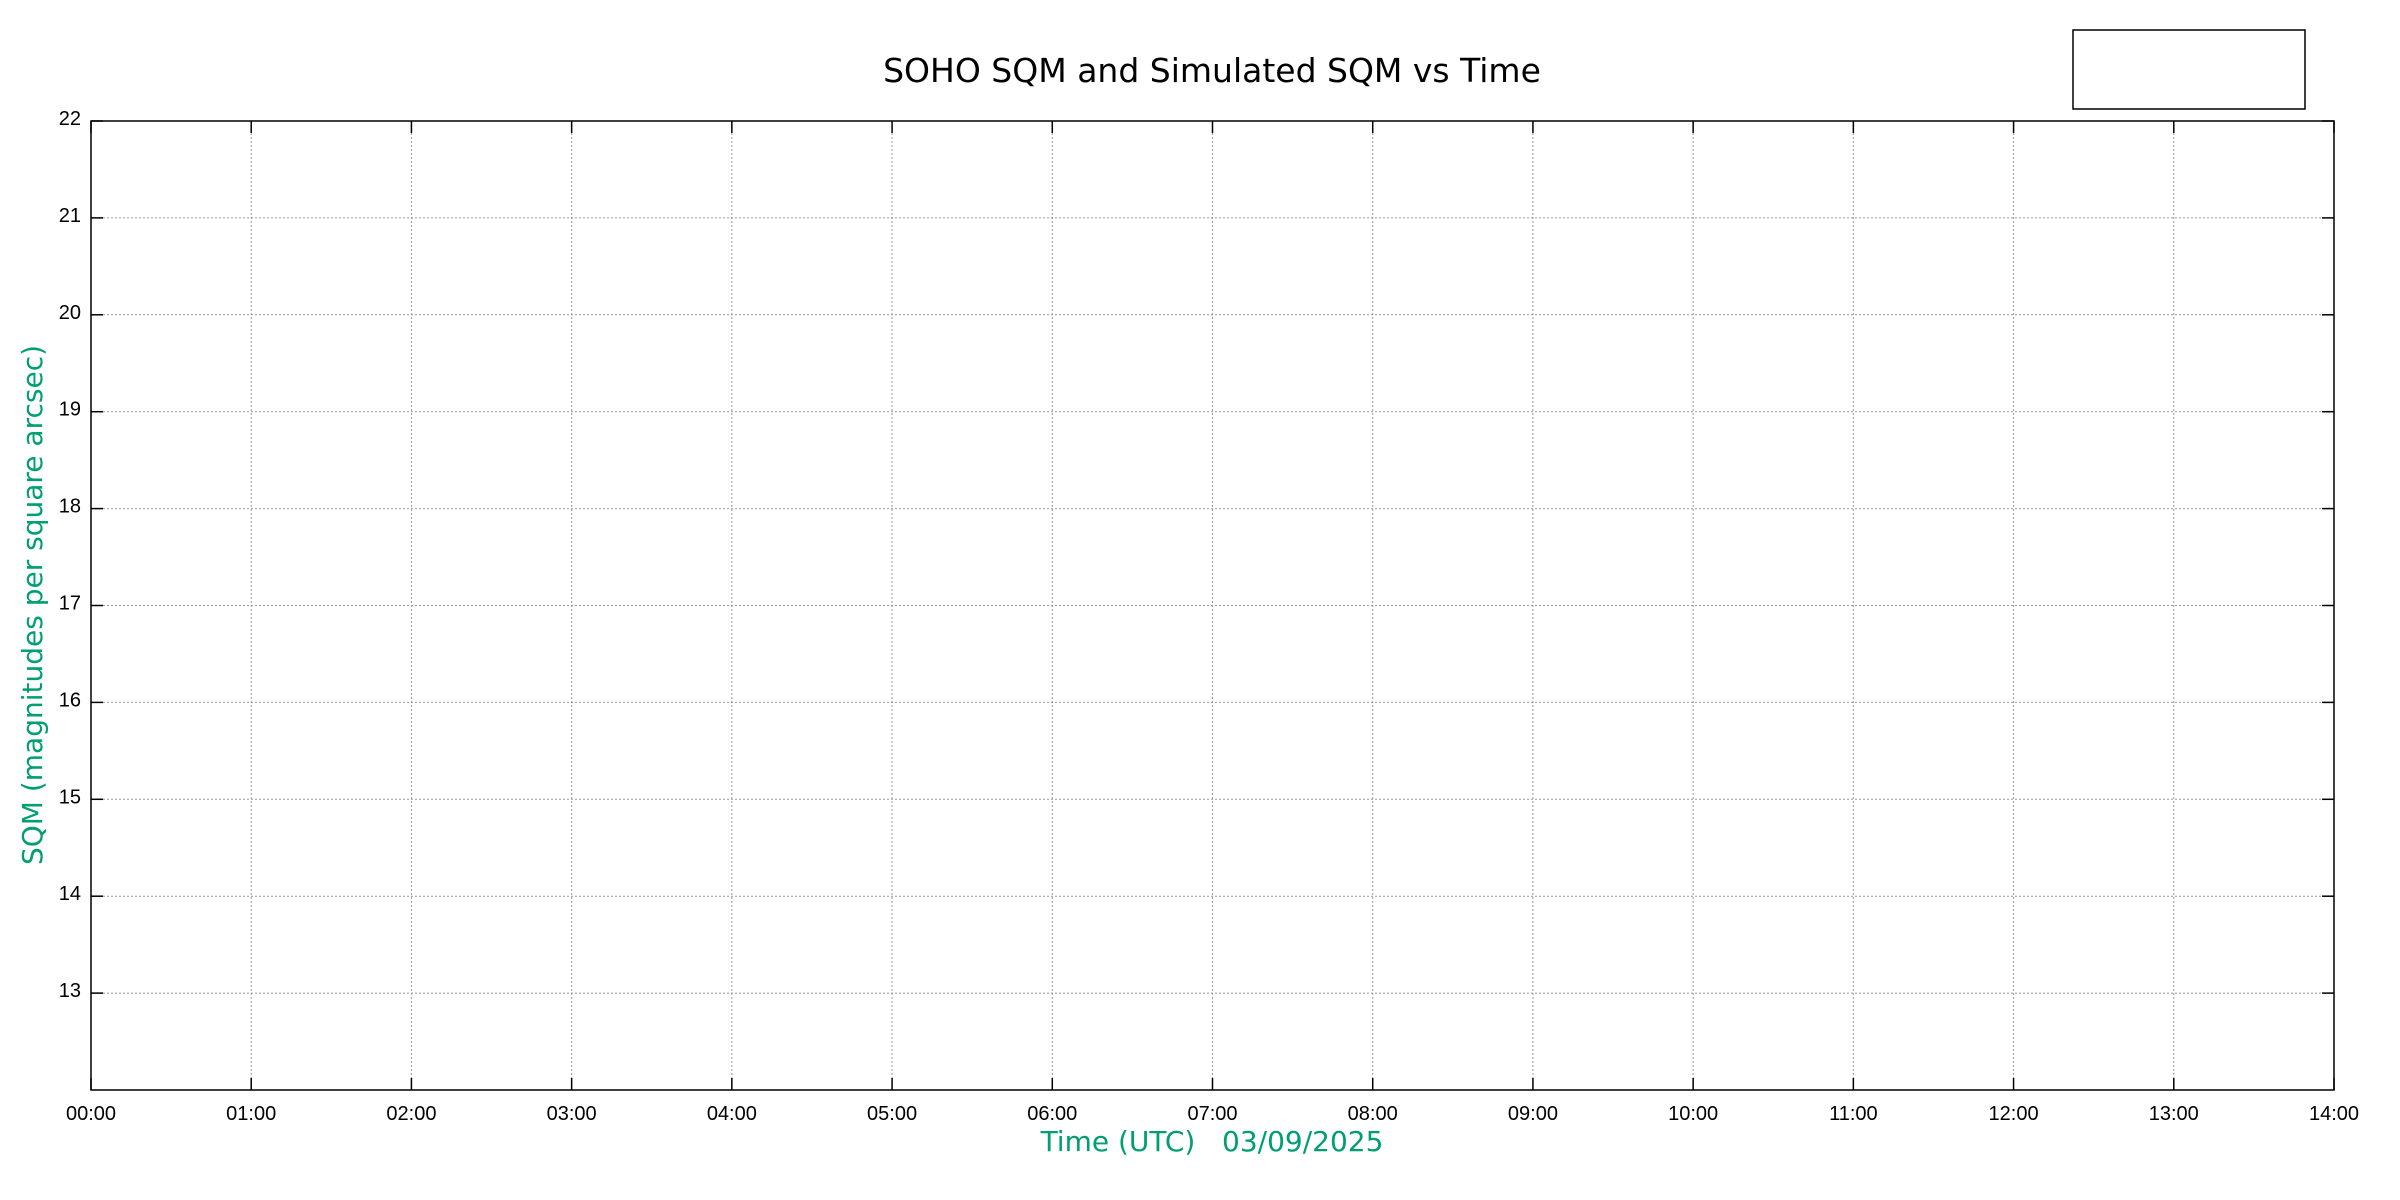 The height and width of the screenshot is (1200, 2400). Describe the element at coordinates (2334, 1114) in the screenshot. I see `x-tick-label: 14:00` at that location.